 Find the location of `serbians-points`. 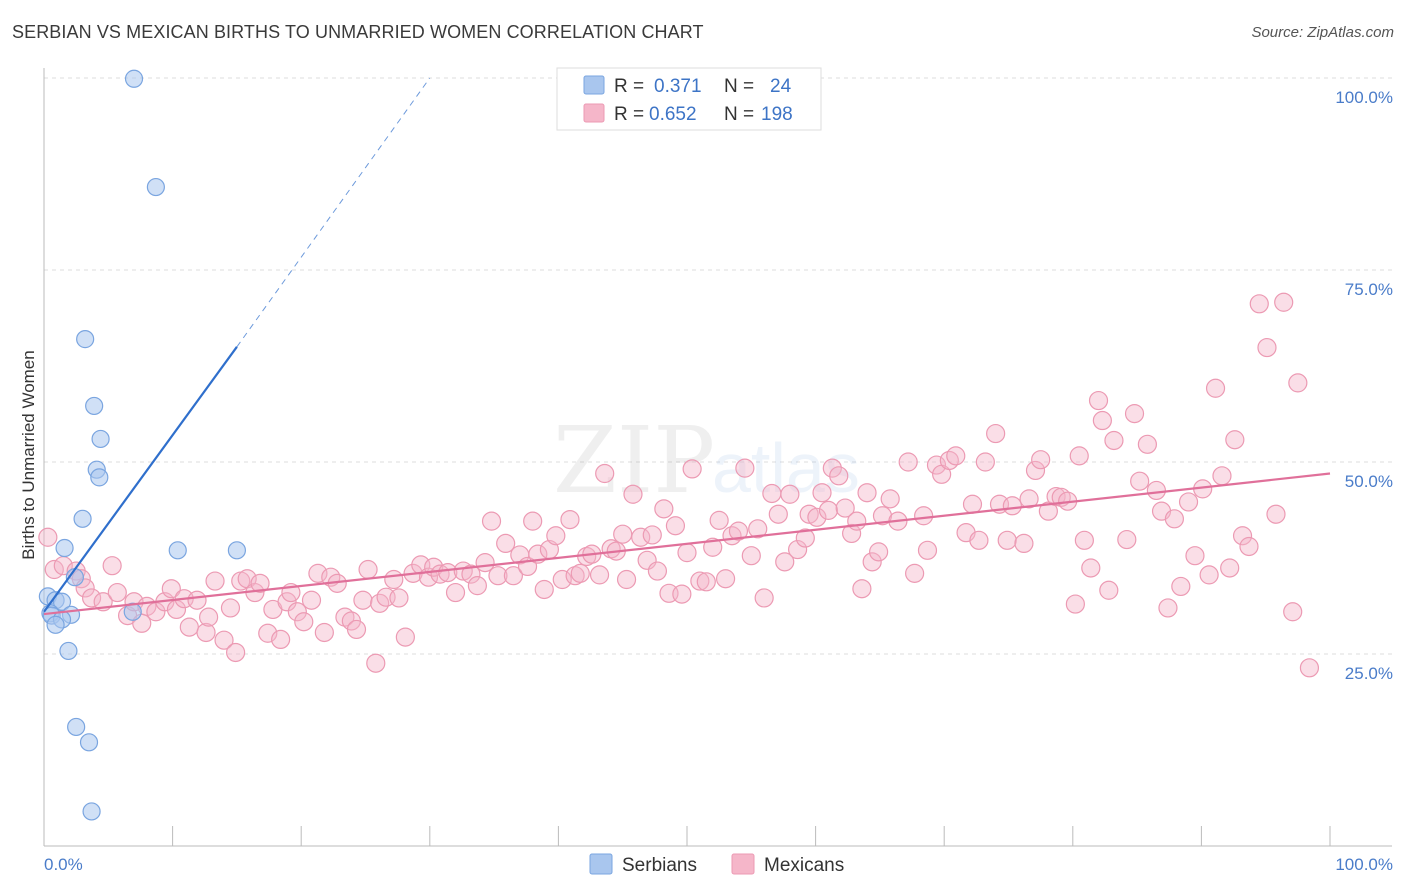

serbians-points is located at coordinates (142, 445).